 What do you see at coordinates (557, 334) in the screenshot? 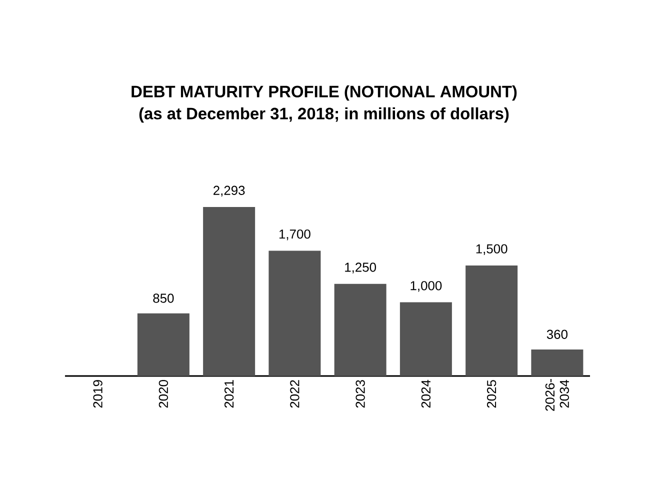
I see `data-label: 360` at bounding box center [557, 334].